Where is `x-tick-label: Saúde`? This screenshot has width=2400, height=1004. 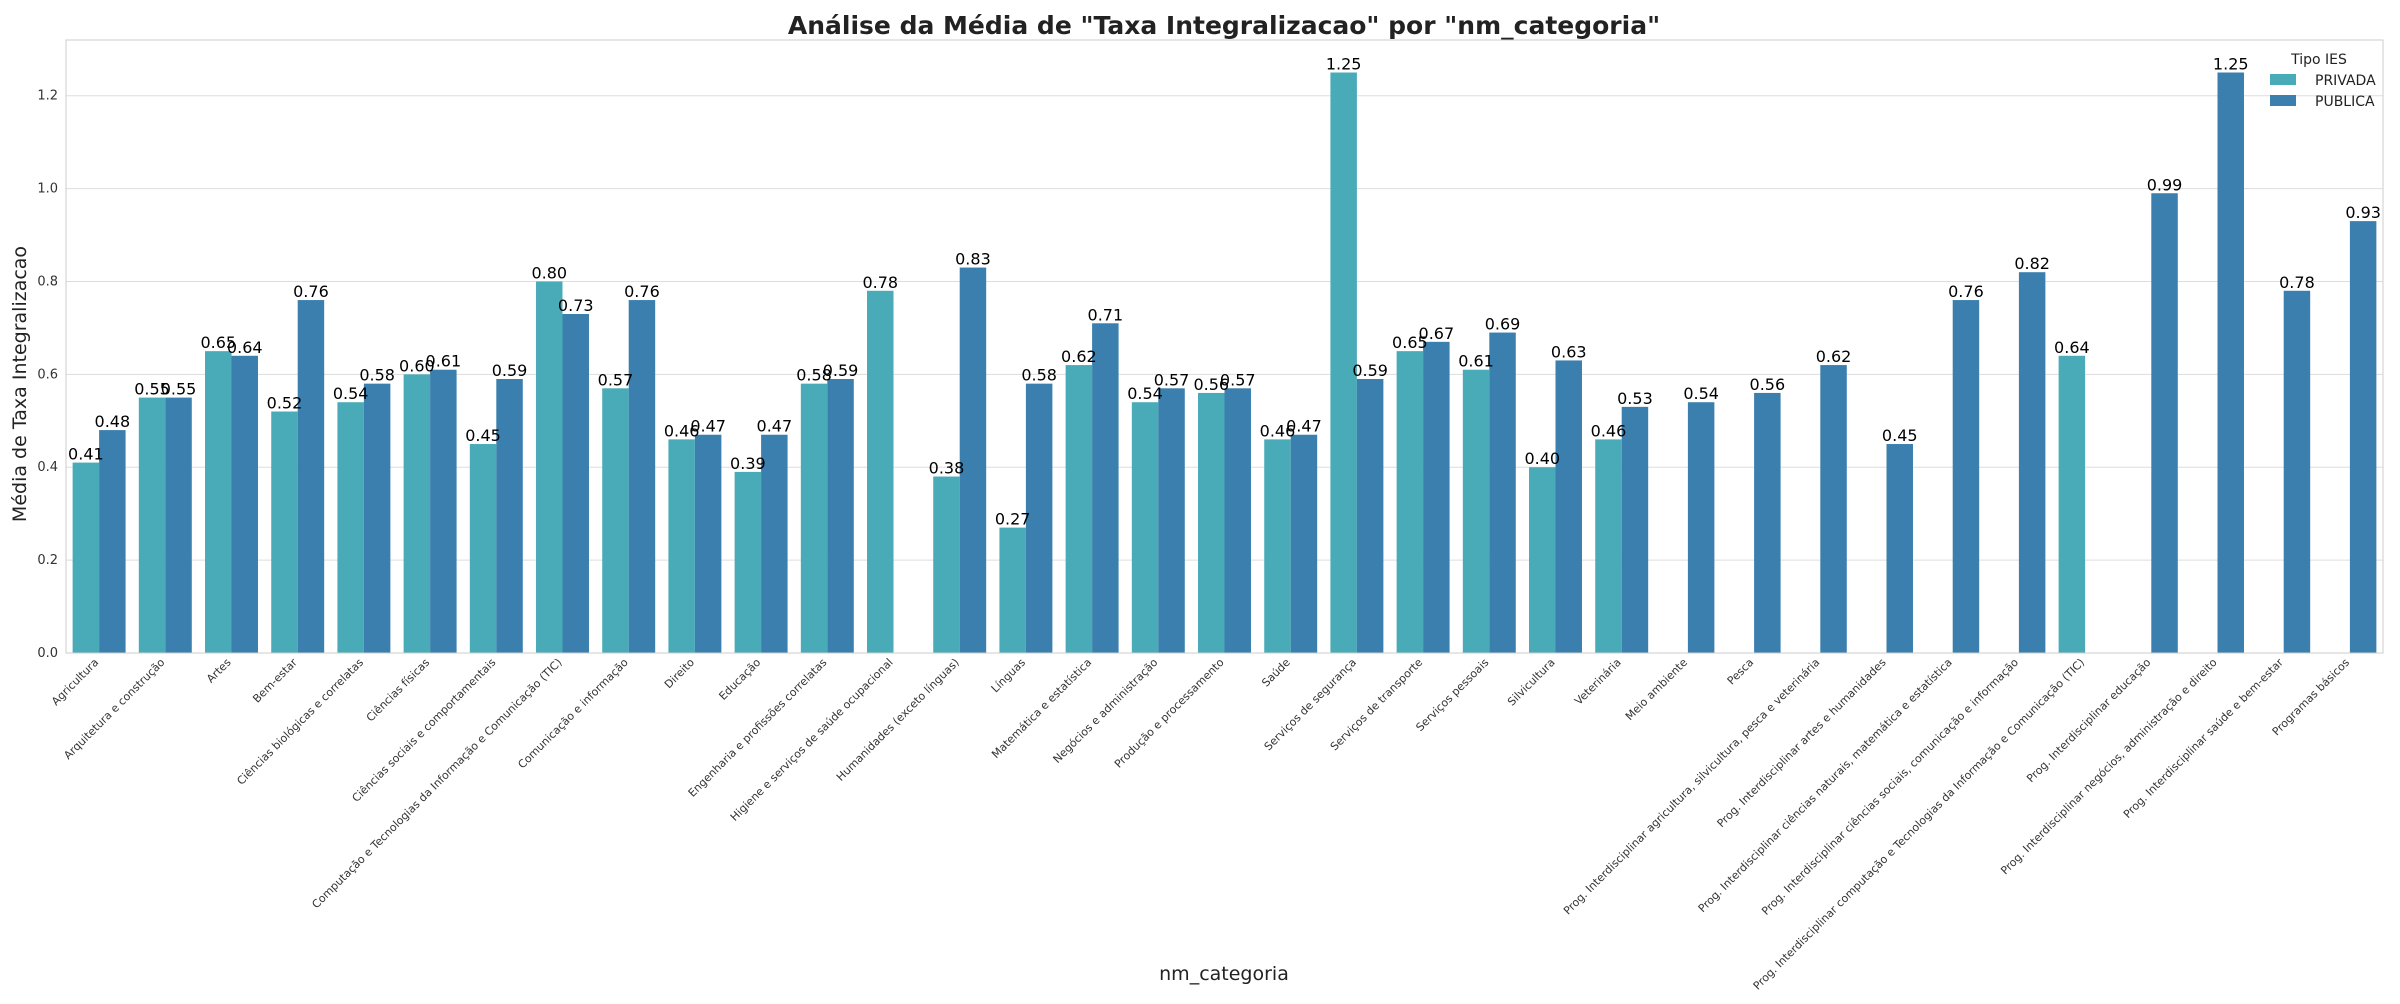 x-tick-label: Saúde is located at coordinates (1276, 673).